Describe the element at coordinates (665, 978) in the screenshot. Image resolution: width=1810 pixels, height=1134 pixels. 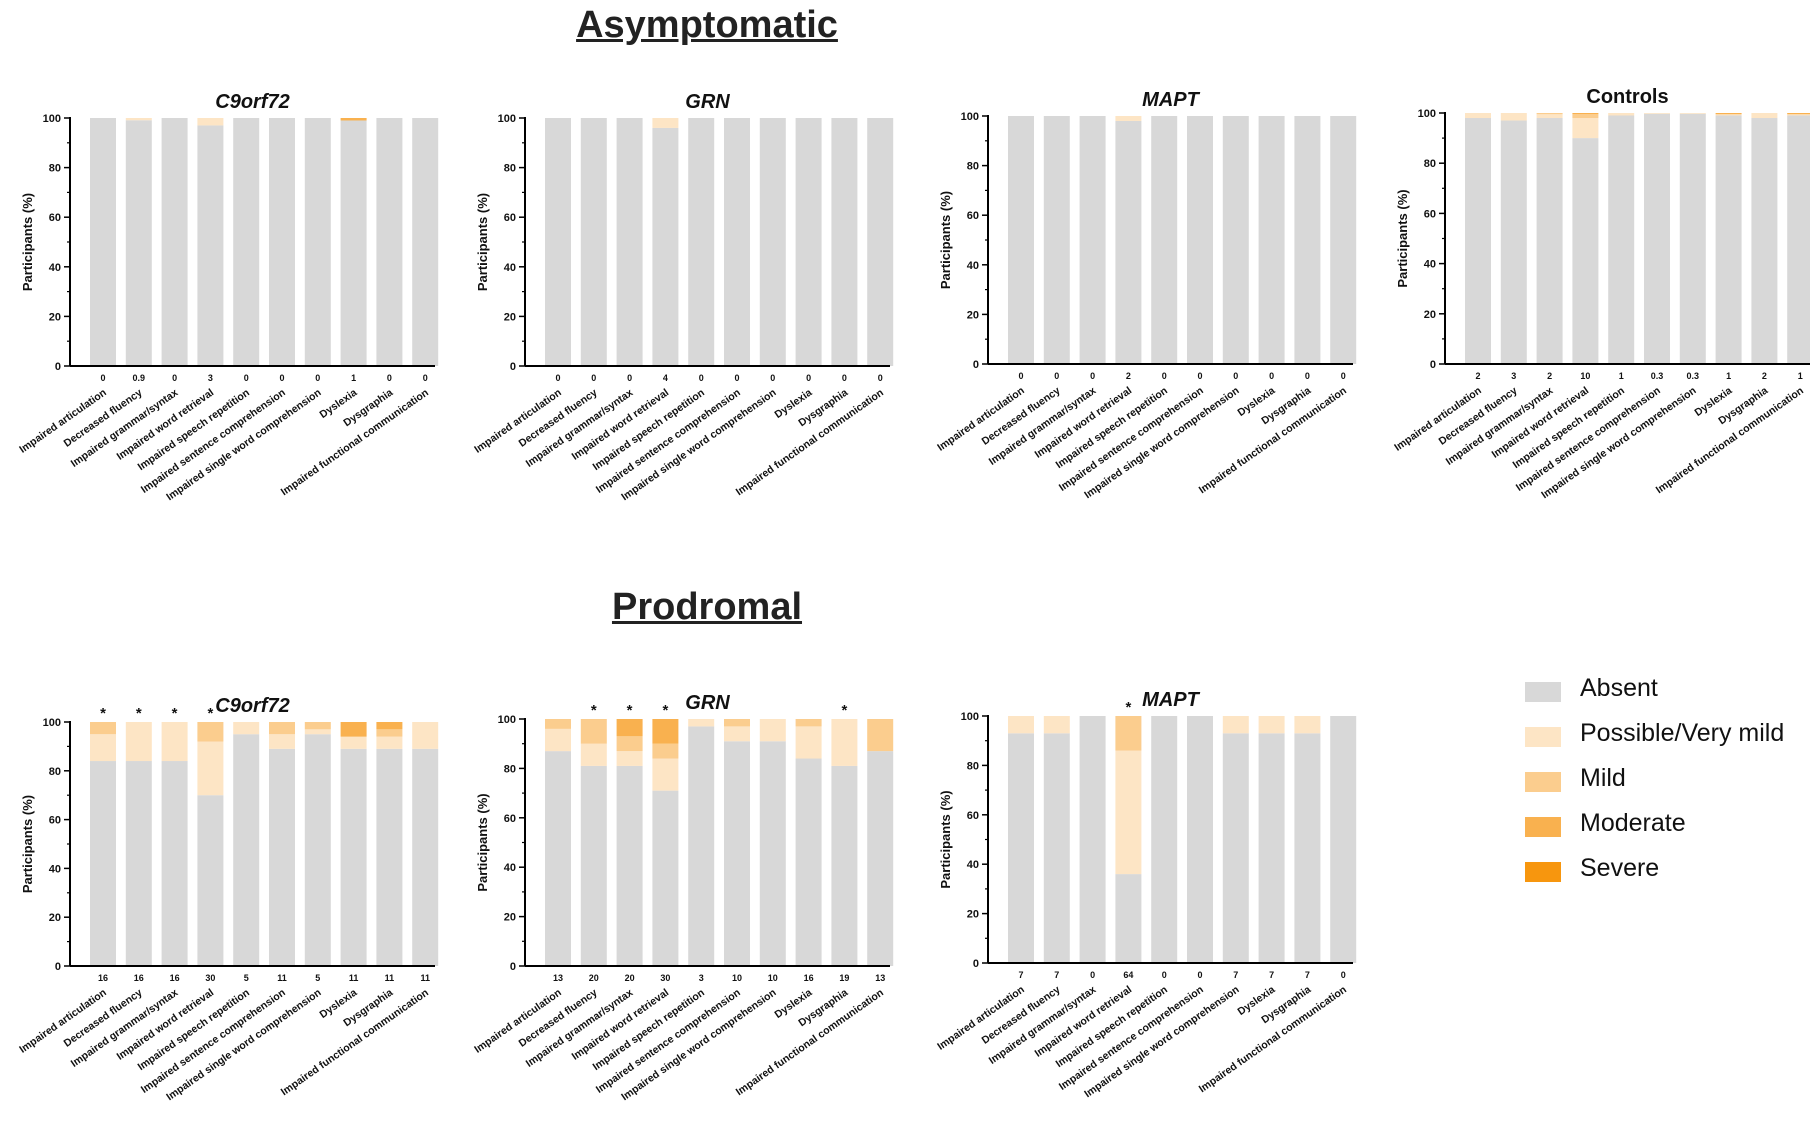
I see `bar-value-label: 30` at that location.